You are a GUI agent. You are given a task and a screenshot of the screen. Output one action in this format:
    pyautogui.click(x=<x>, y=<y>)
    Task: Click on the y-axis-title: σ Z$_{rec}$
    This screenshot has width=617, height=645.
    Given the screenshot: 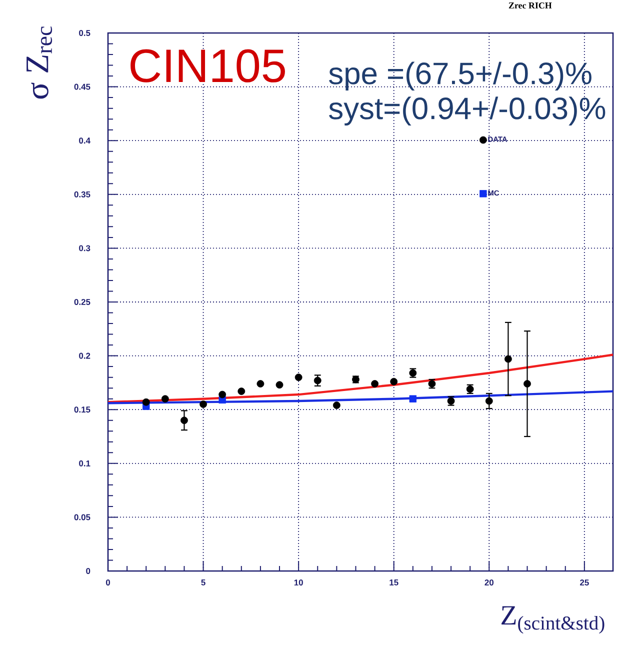 What is the action you would take?
    pyautogui.click(x=39, y=62)
    